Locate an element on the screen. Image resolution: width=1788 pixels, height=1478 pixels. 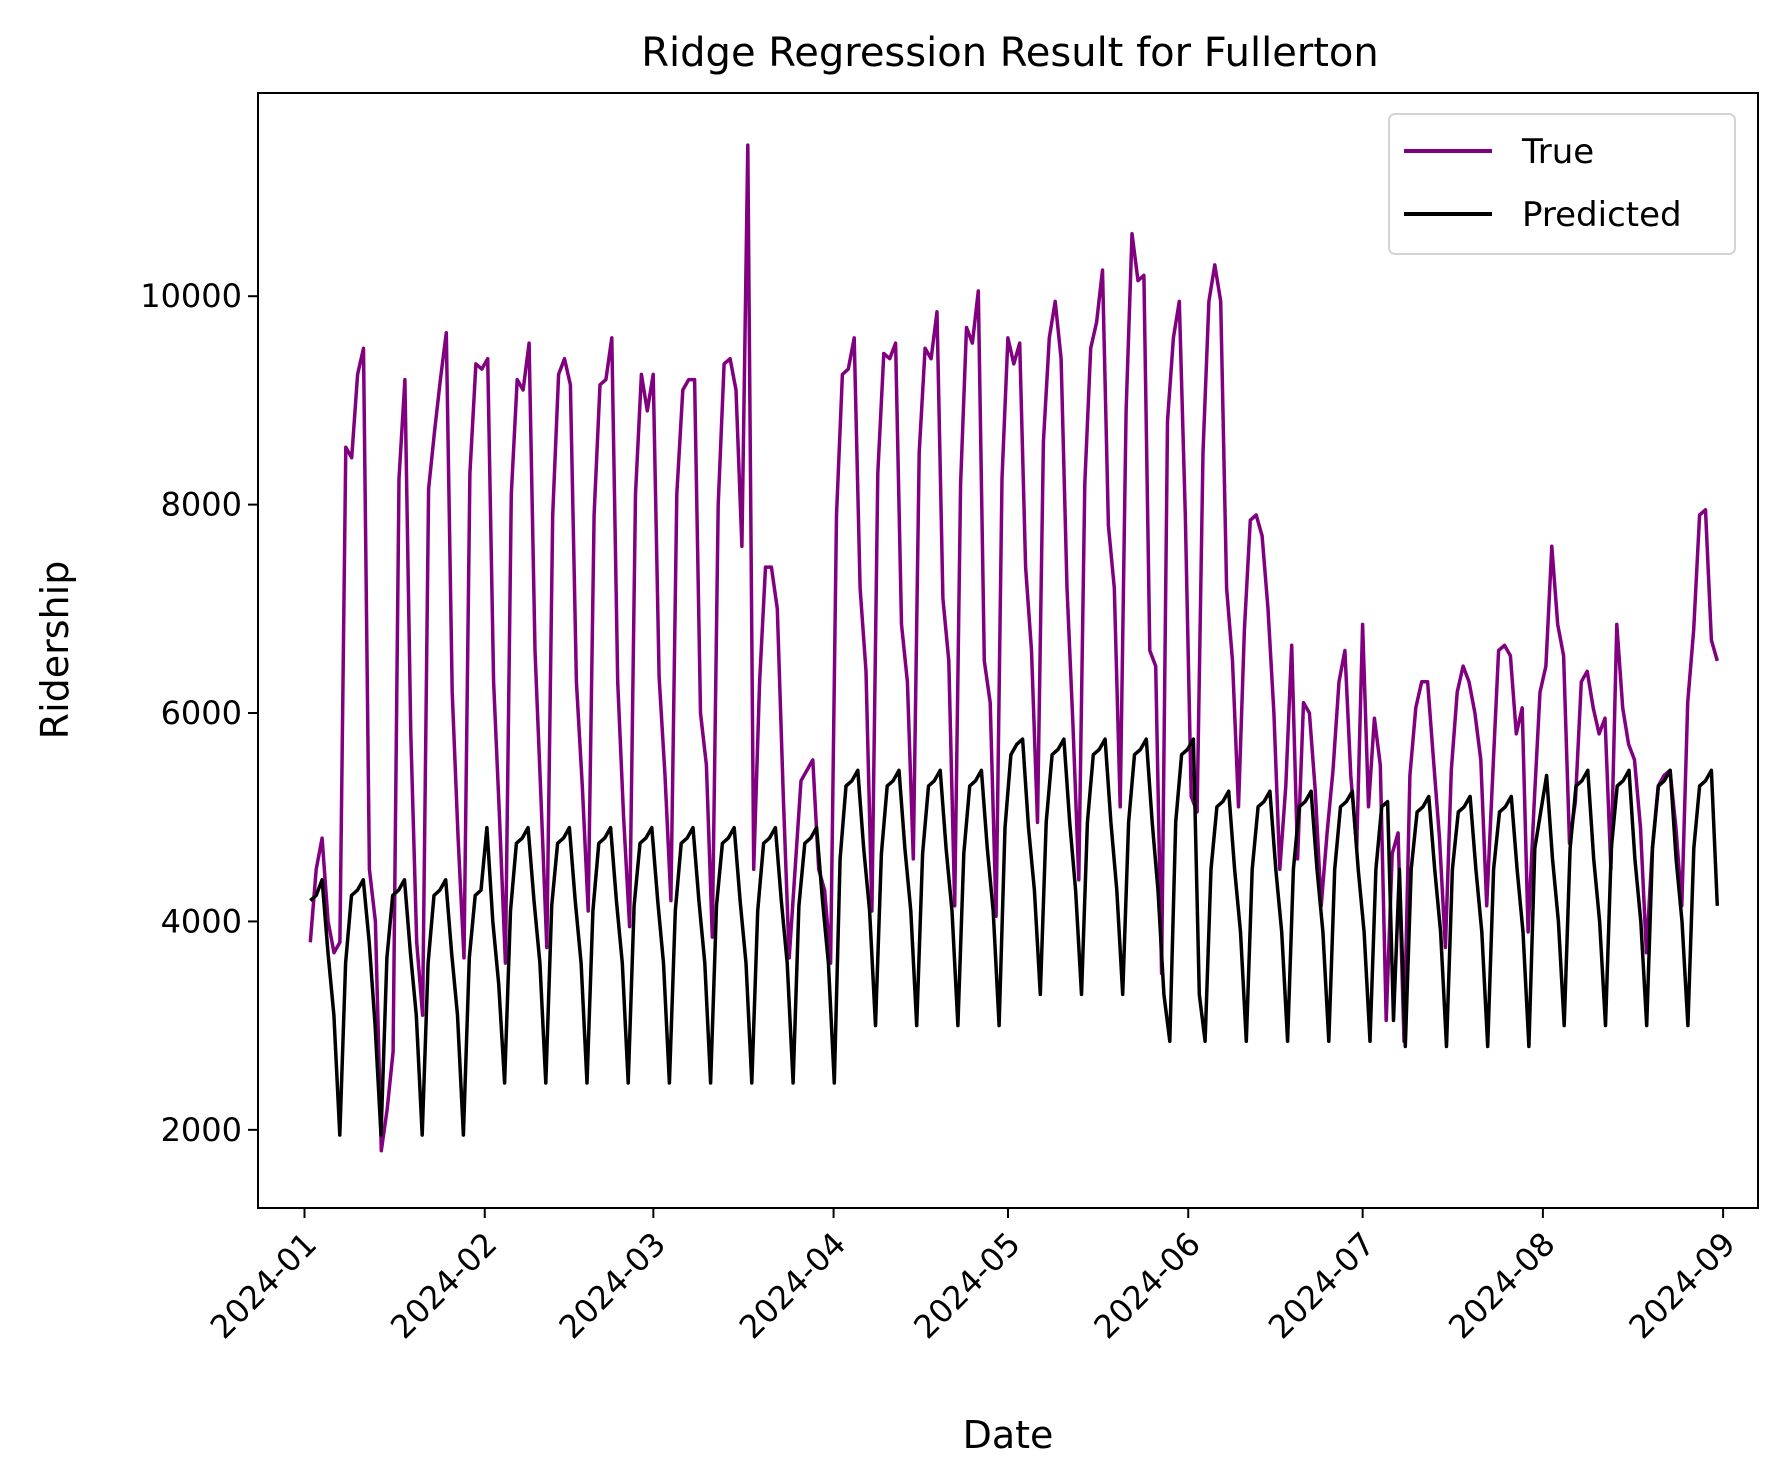
chart-title: Ridge Regression Result for Fullerton is located at coordinates (1010, 53).